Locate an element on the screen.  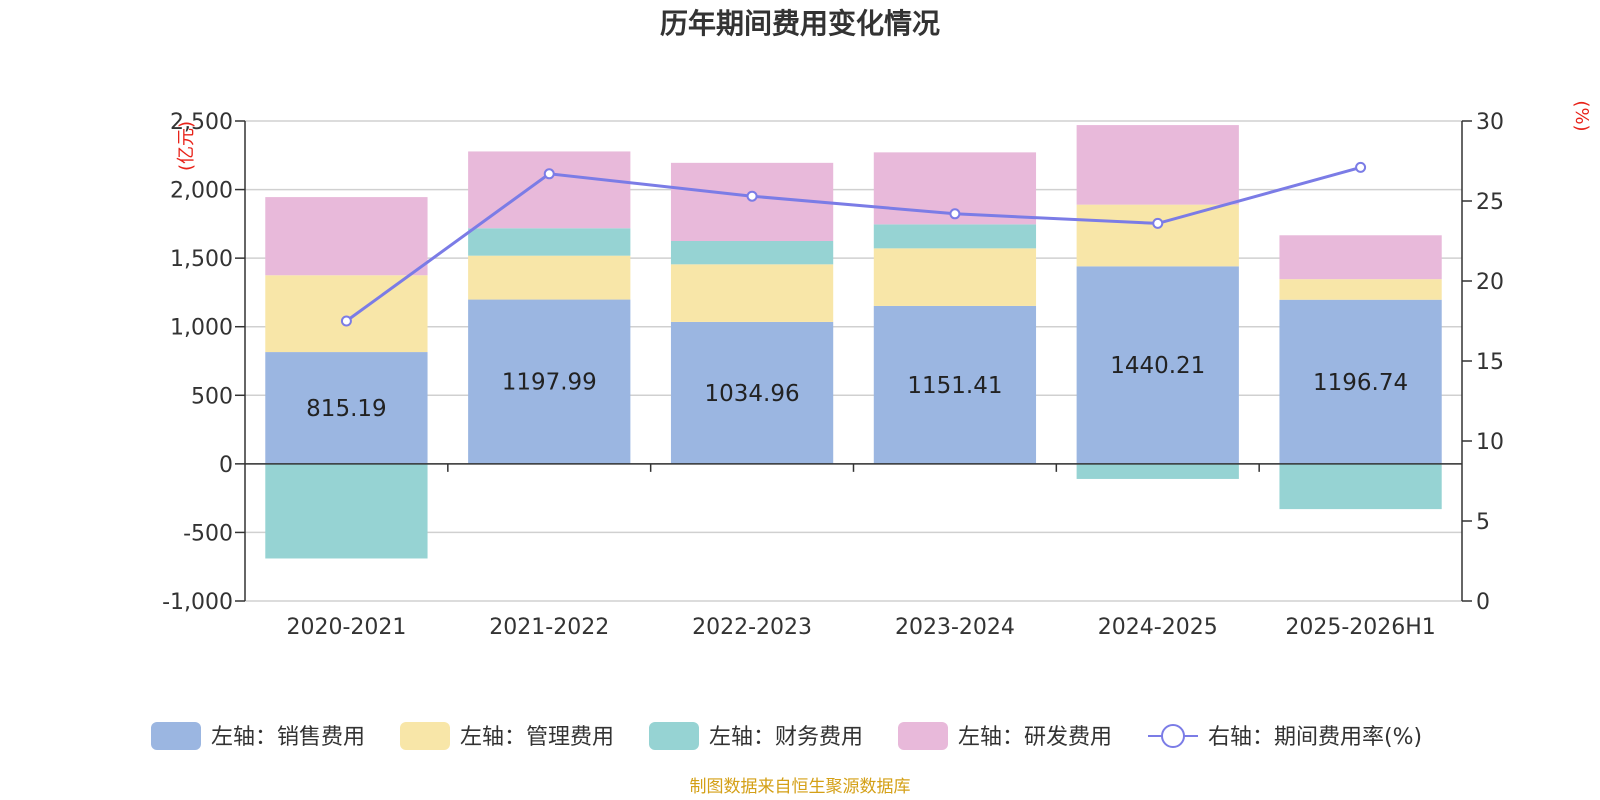
left-axis-unit: (亿元) is located at coordinates (186, 146).